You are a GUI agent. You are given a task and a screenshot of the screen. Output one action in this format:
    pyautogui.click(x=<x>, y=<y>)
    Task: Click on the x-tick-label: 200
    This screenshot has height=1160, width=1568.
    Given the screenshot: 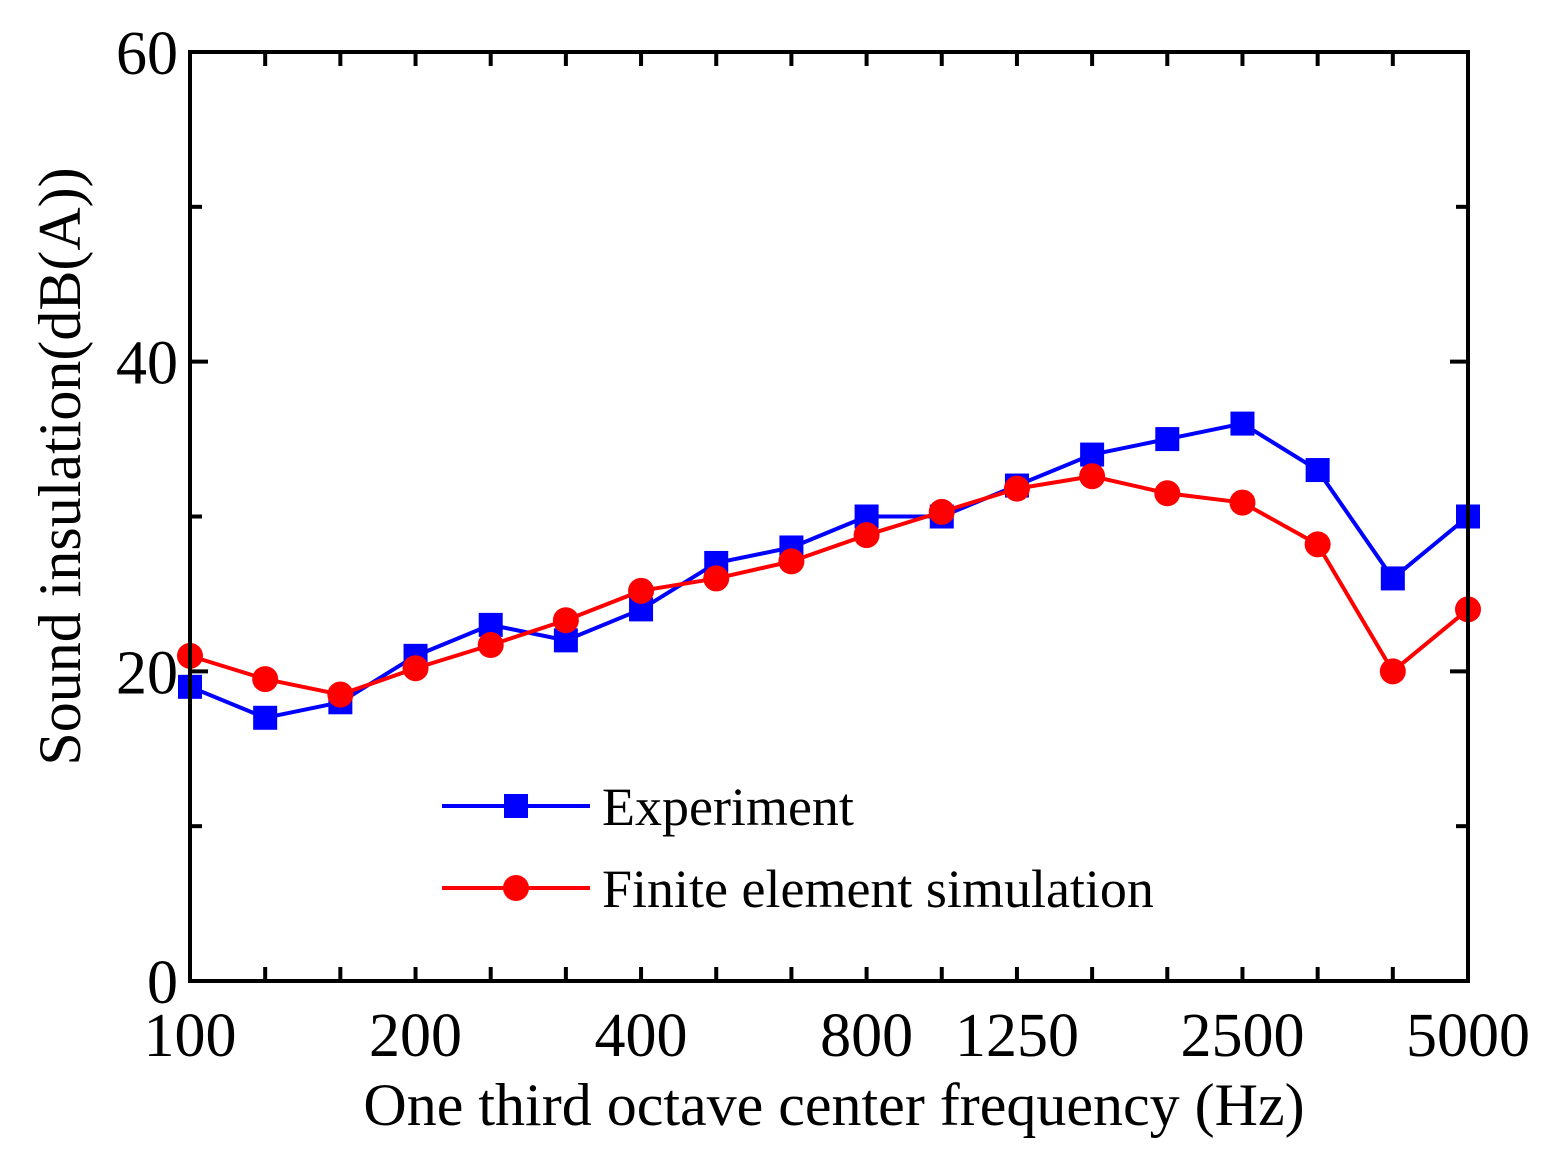 What is the action you would take?
    pyautogui.click(x=415, y=1036)
    